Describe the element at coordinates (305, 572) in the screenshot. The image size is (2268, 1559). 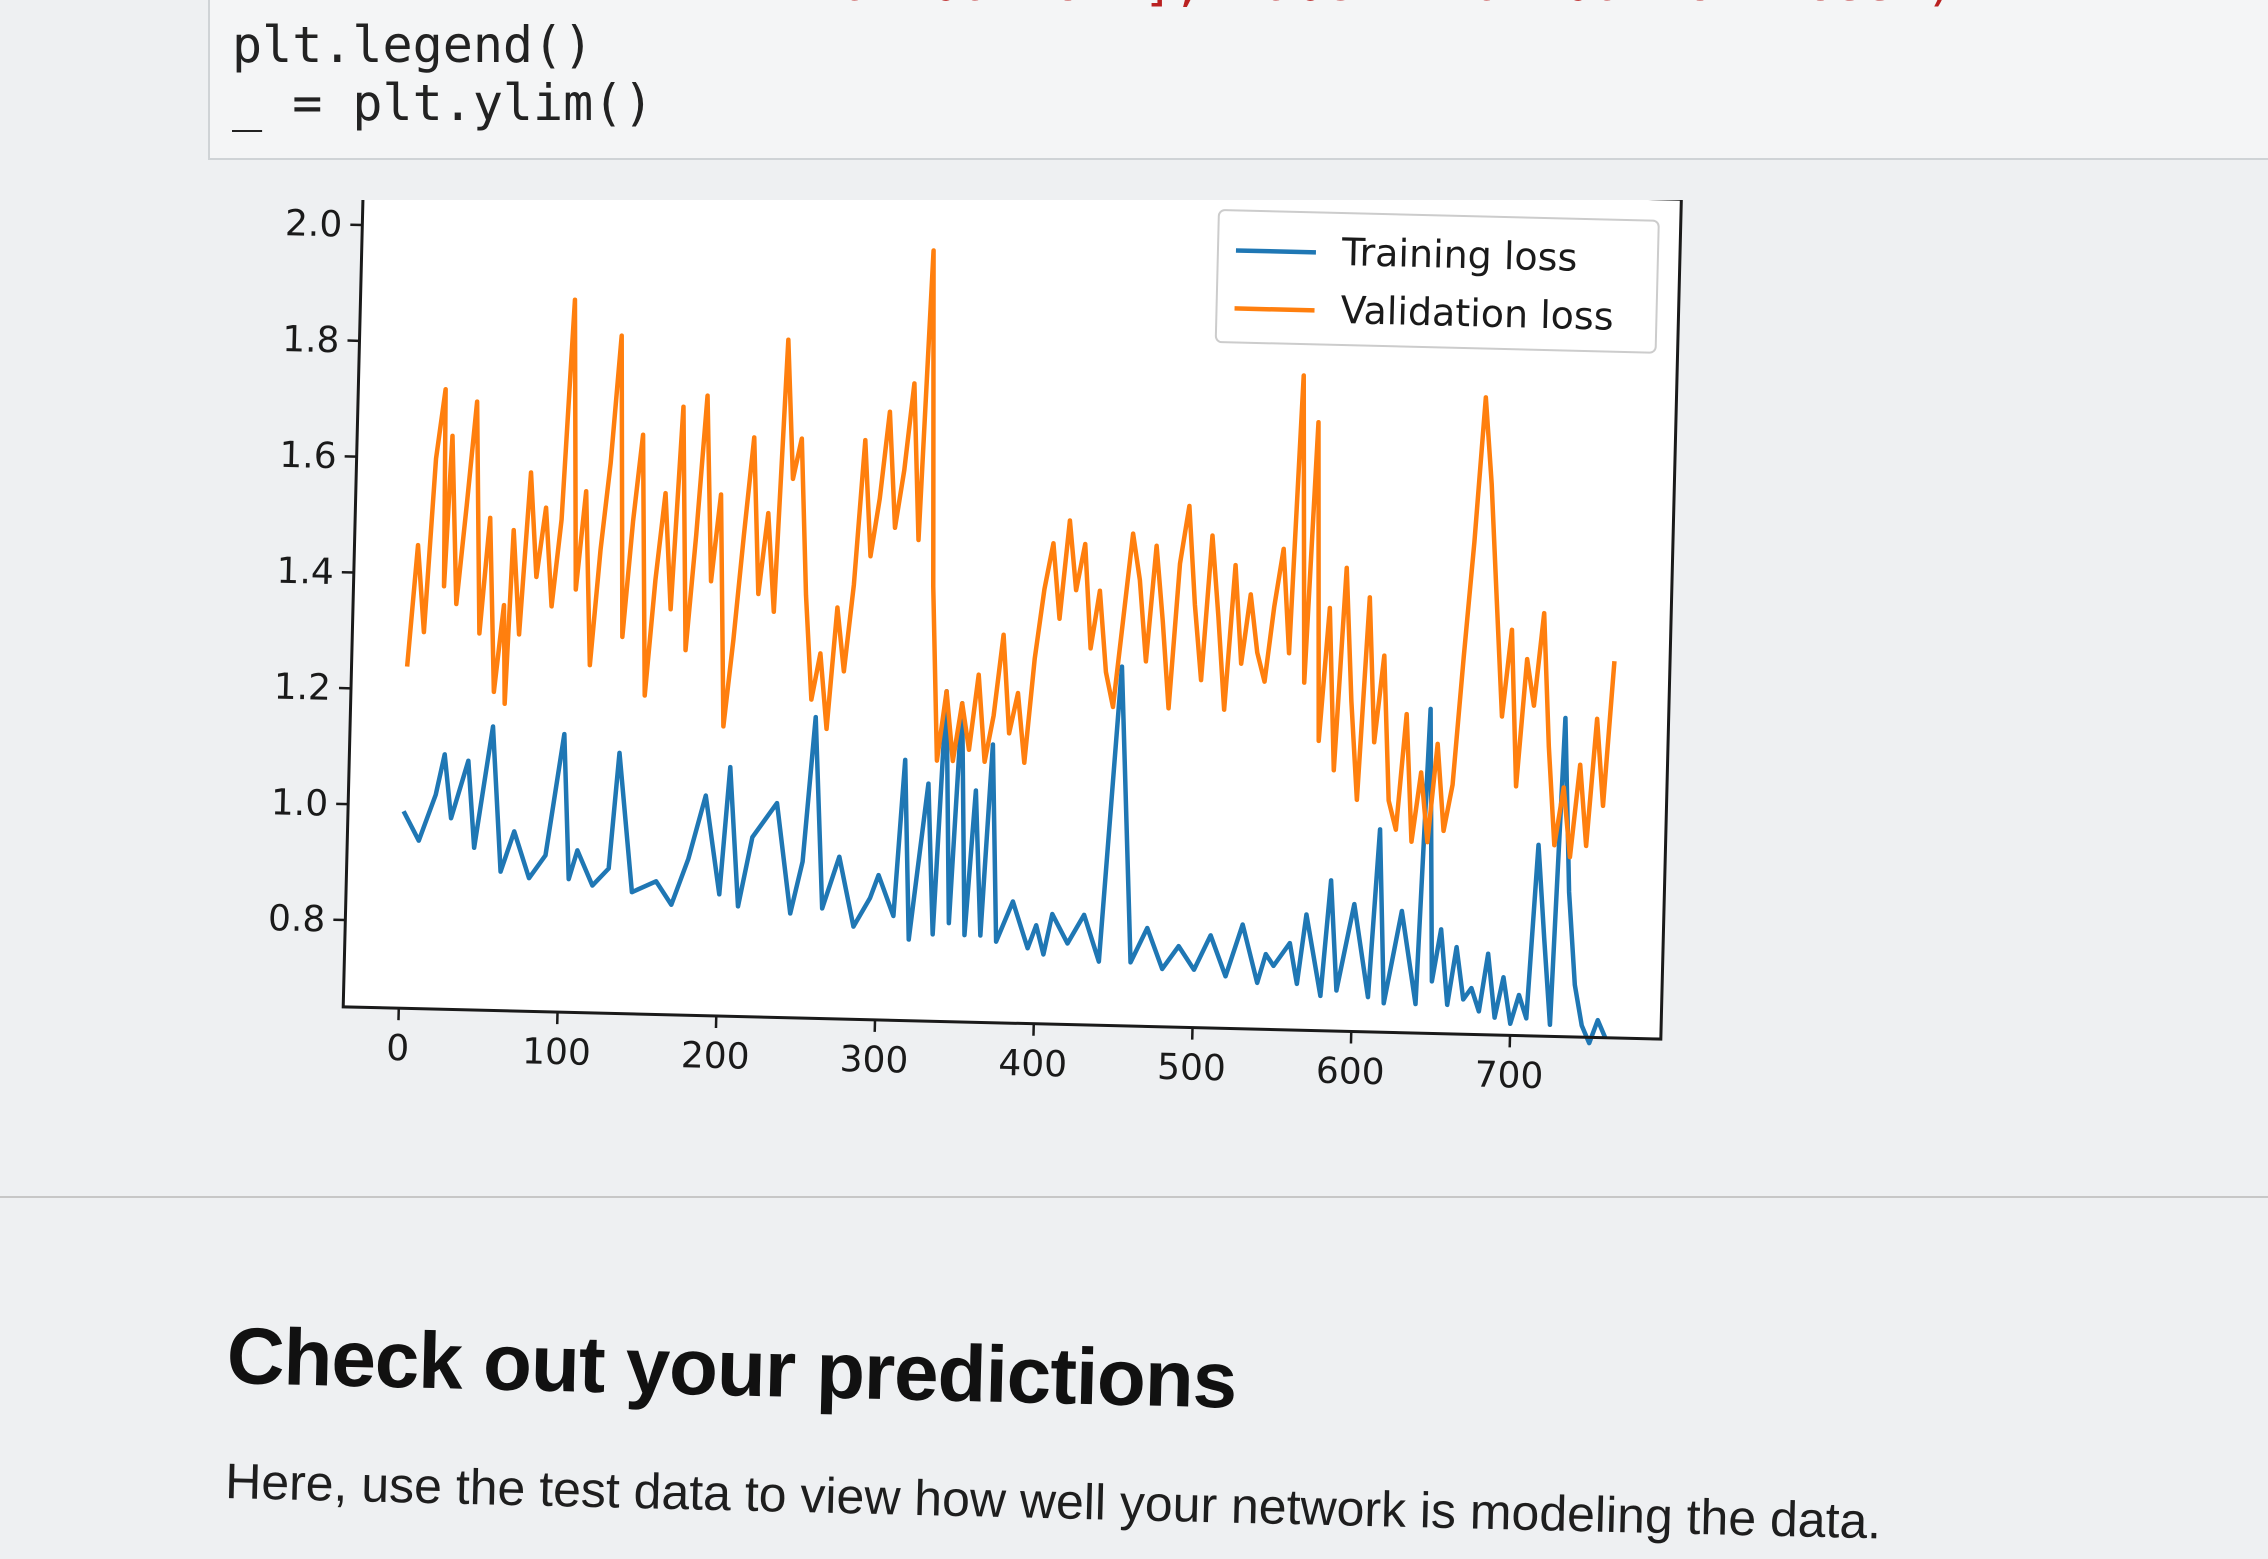
I see `y-tick-label: 1.4` at that location.